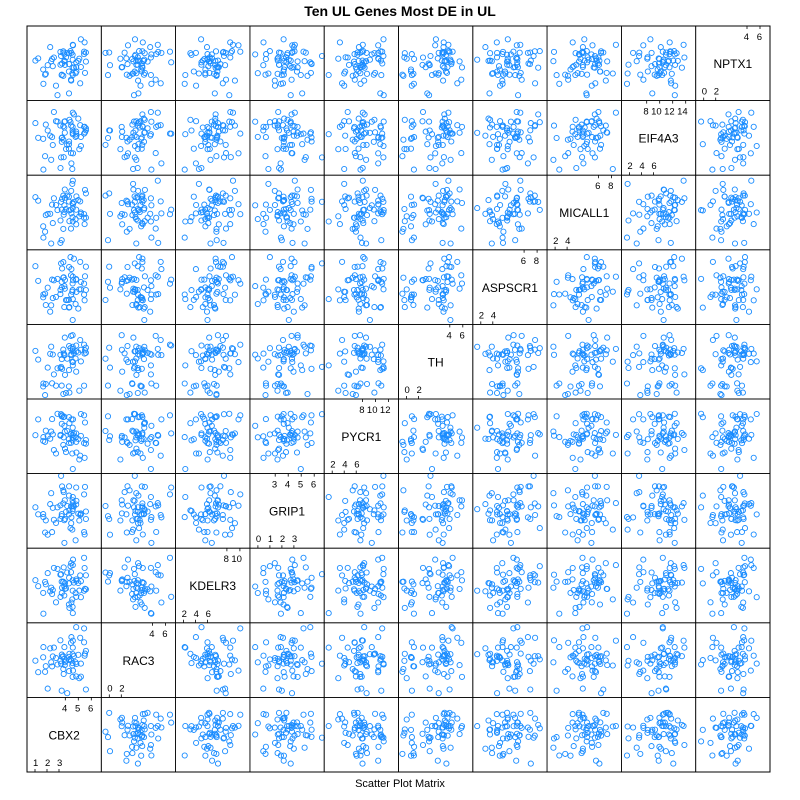 The width and height of the screenshot is (800, 800). Describe the element at coordinates (47, 763) in the screenshot. I see `tick-label: 2` at that location.